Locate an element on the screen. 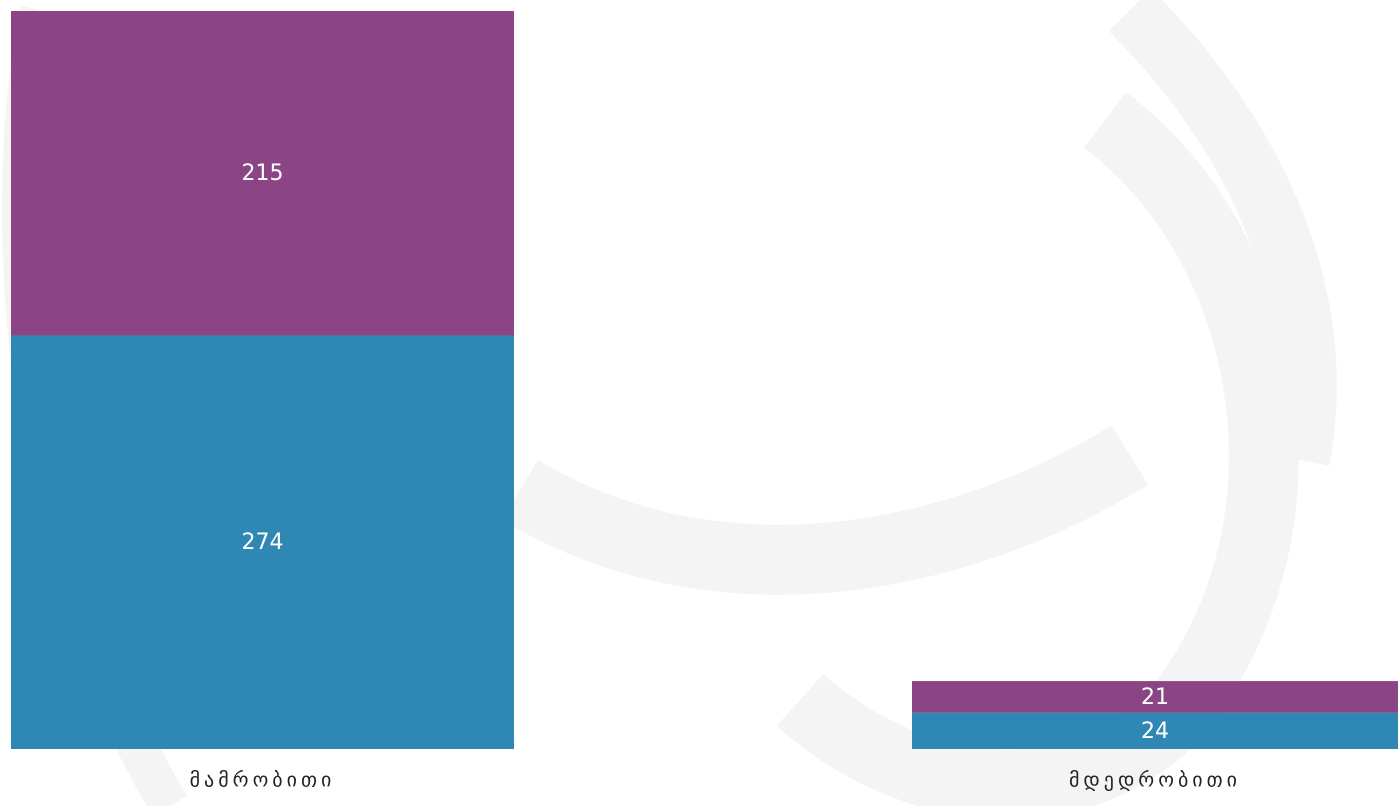 The image size is (1398, 806). data-label-1-0: 24 is located at coordinates (1155, 731).